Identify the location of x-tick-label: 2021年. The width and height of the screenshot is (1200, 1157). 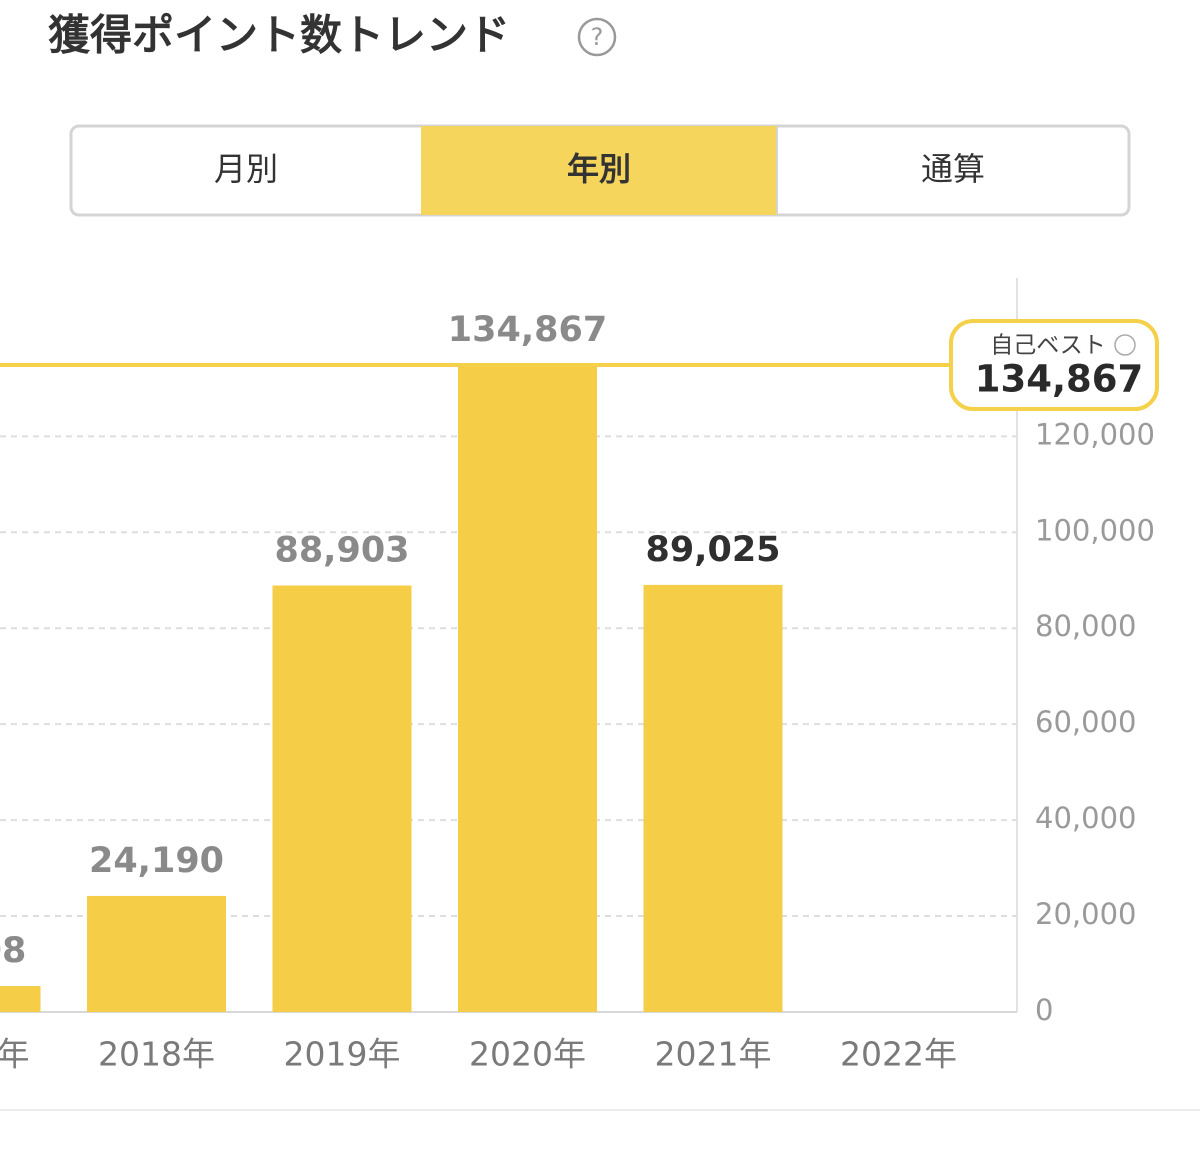
(713, 1054).